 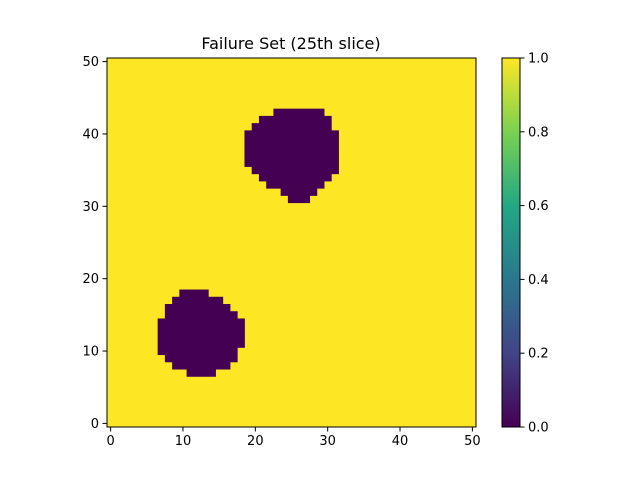 I want to click on y-tick-label: 10, so click(x=90, y=352).